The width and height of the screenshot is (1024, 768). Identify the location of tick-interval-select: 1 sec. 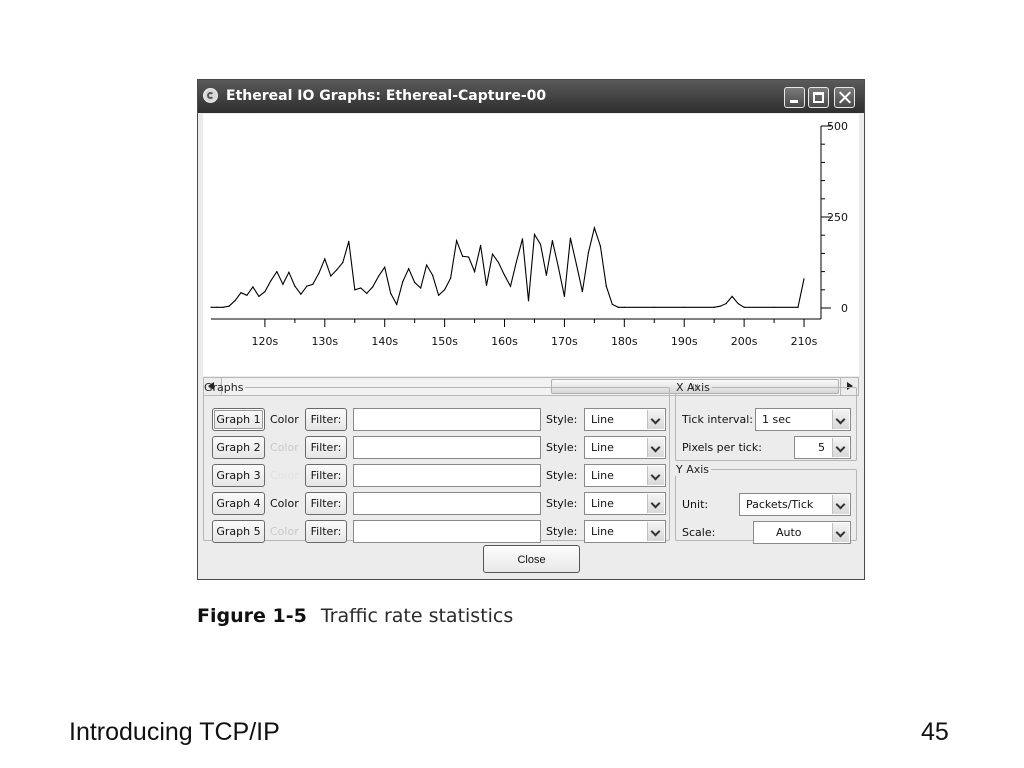
(803, 419).